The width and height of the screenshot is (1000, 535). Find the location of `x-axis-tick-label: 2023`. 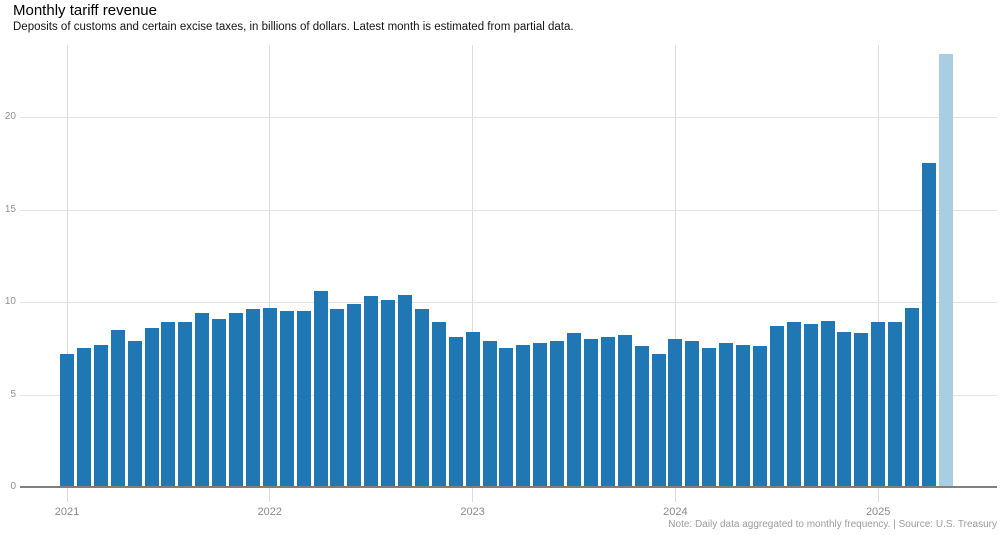

x-axis-tick-label: 2023 is located at coordinates (472, 512).